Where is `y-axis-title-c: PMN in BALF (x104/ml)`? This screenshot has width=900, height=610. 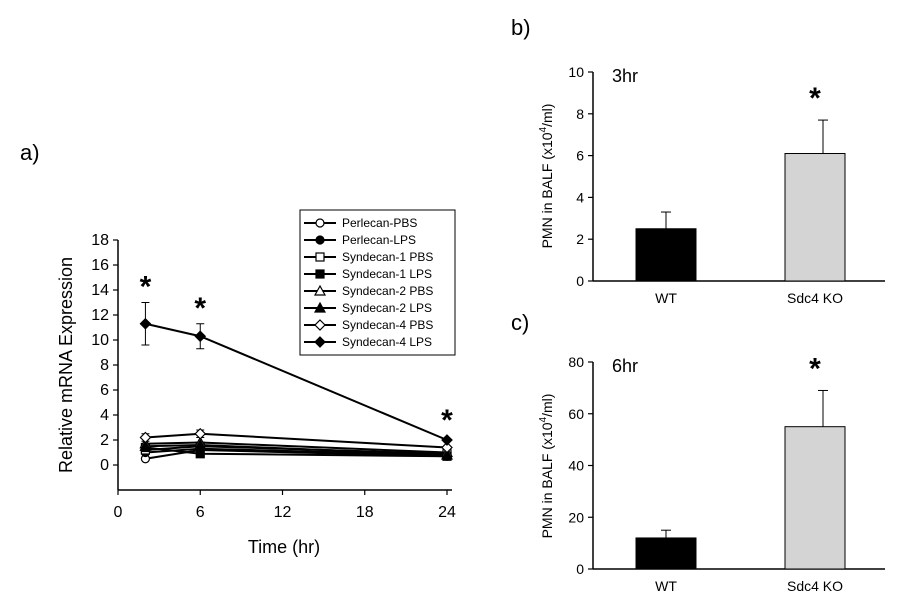 y-axis-title-c: PMN in BALF (x104/ml) is located at coordinates (546, 466).